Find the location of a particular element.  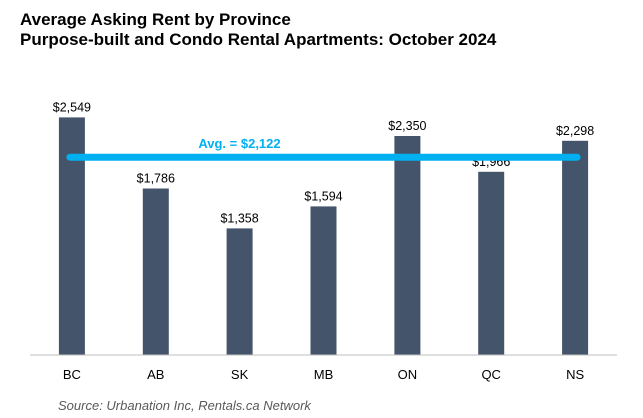

value-label-on: $2,350 is located at coordinates (407, 126).